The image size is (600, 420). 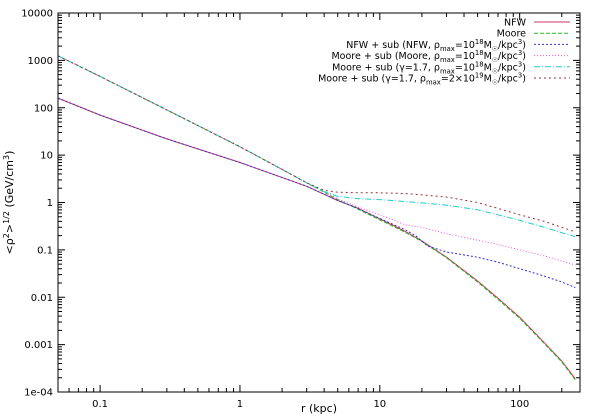 What do you see at coordinates (9, 203) in the screenshot?
I see `y-axis-label: <ρ2>1/2 (GeV/cm3)` at bounding box center [9, 203].